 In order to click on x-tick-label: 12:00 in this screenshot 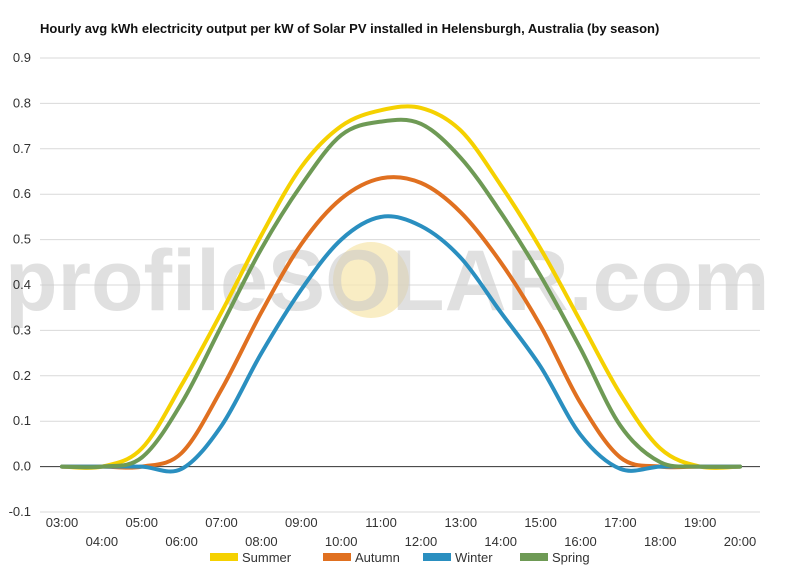, I will do `click(421, 541)`.